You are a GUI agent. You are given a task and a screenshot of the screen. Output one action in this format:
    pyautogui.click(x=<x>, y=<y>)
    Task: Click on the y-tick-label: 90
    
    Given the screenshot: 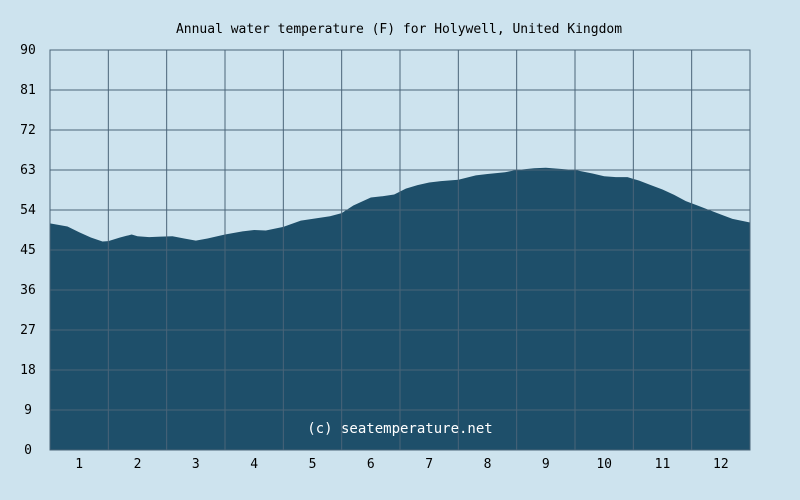 What is the action you would take?
    pyautogui.click(x=28, y=50)
    